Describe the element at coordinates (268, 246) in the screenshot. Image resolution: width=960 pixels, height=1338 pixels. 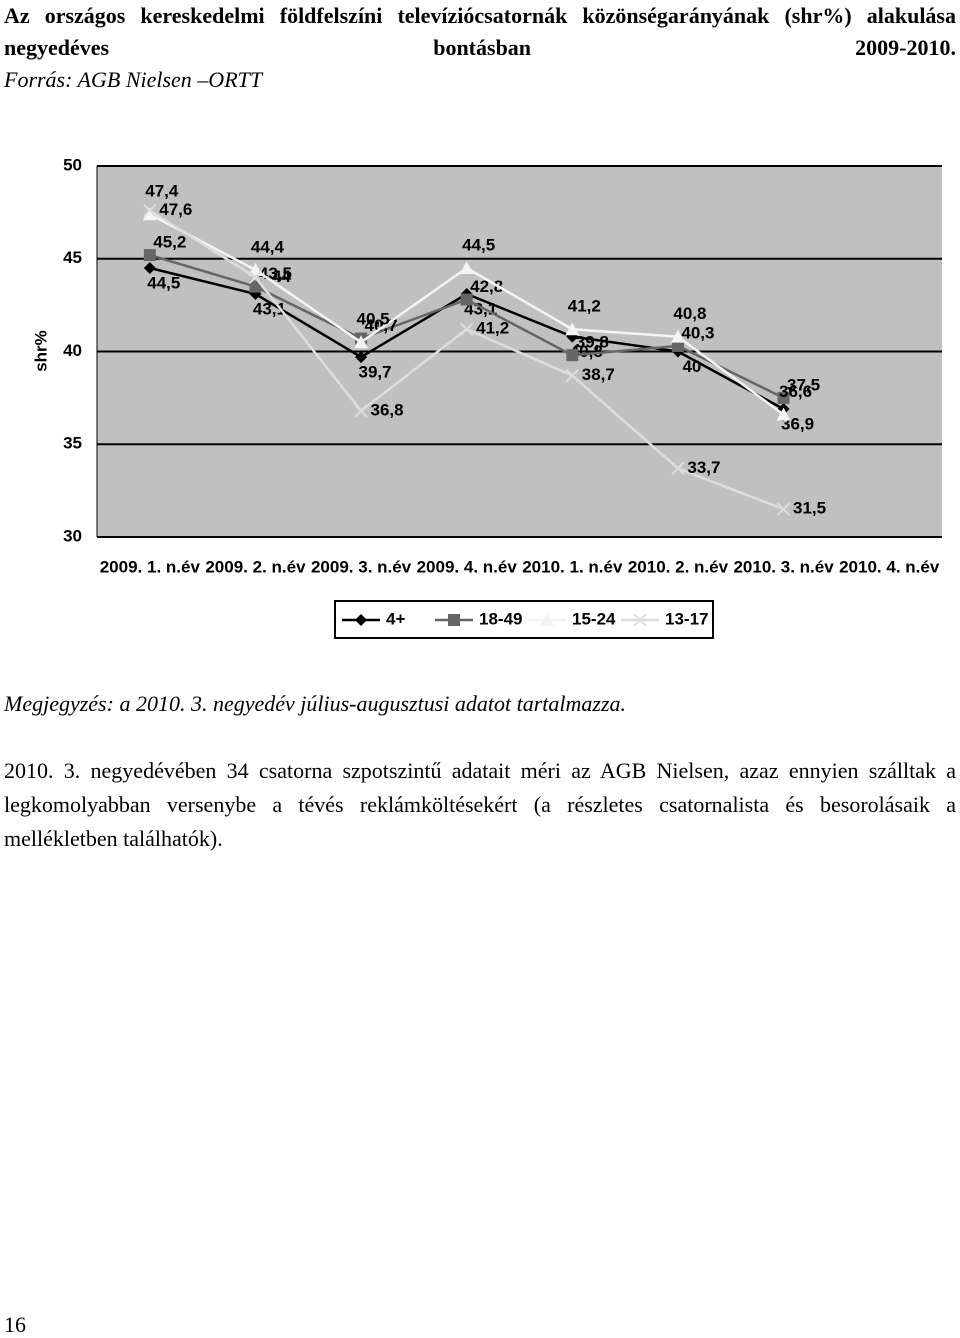
I see `data-label: 44,4` at that location.